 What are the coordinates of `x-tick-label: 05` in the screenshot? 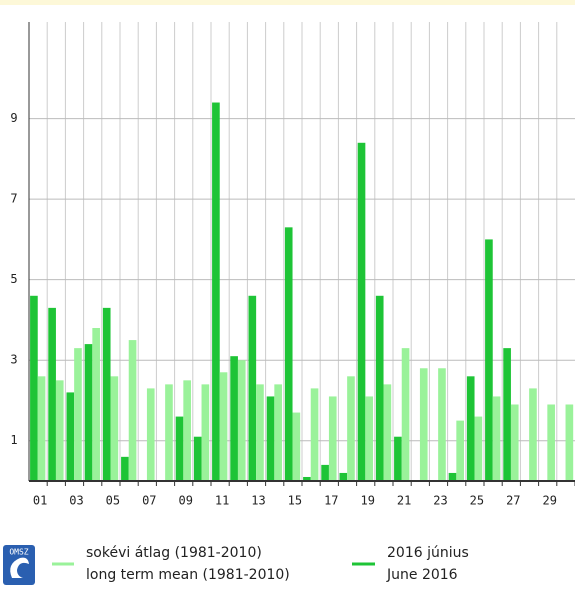 It's located at (113, 501).